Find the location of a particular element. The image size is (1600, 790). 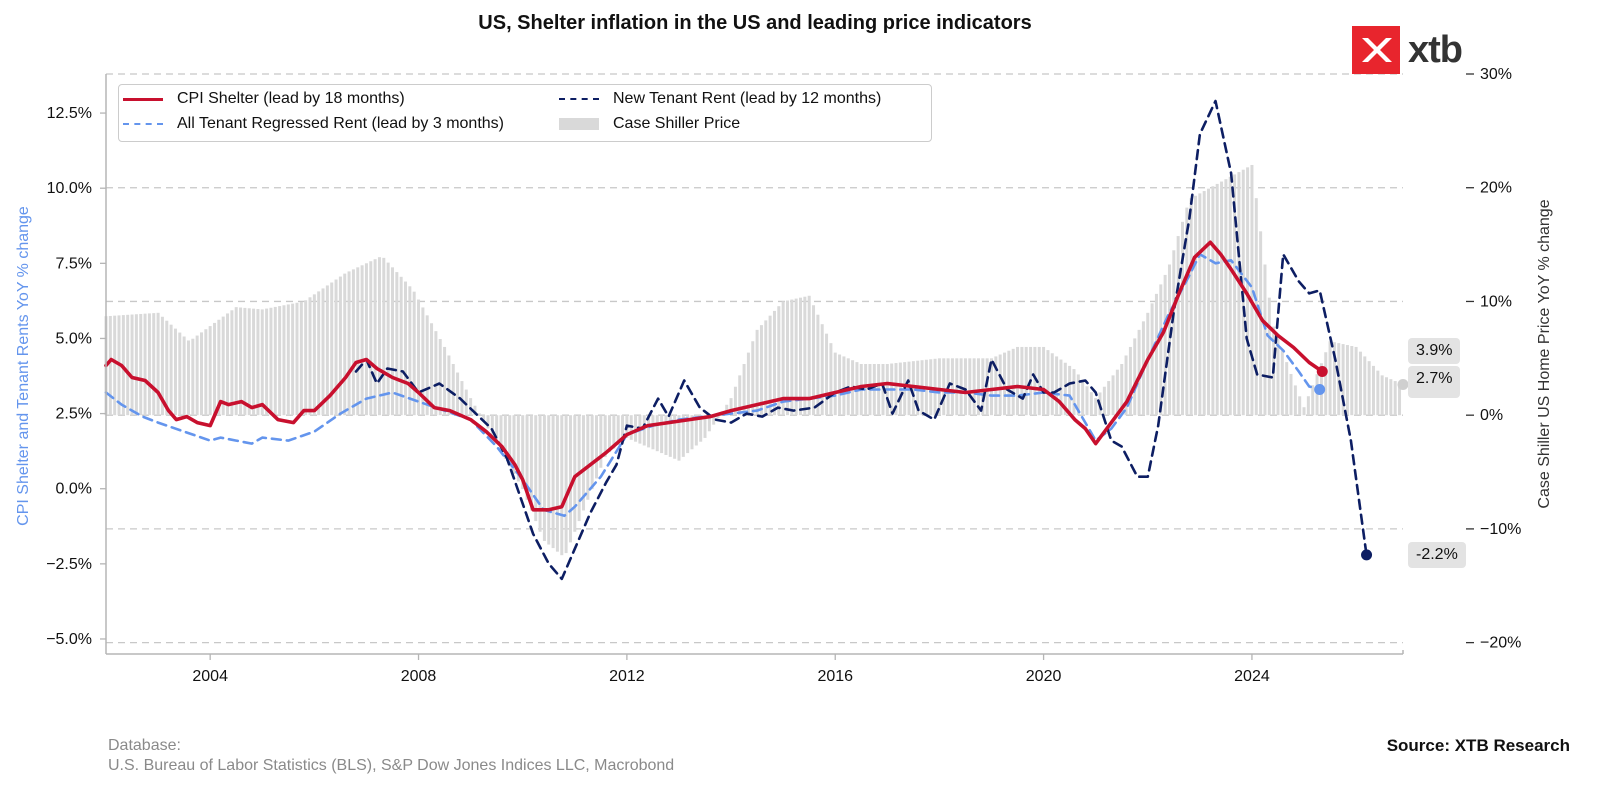

y-left-tick-label: 5.0% is located at coordinates (74, 338).